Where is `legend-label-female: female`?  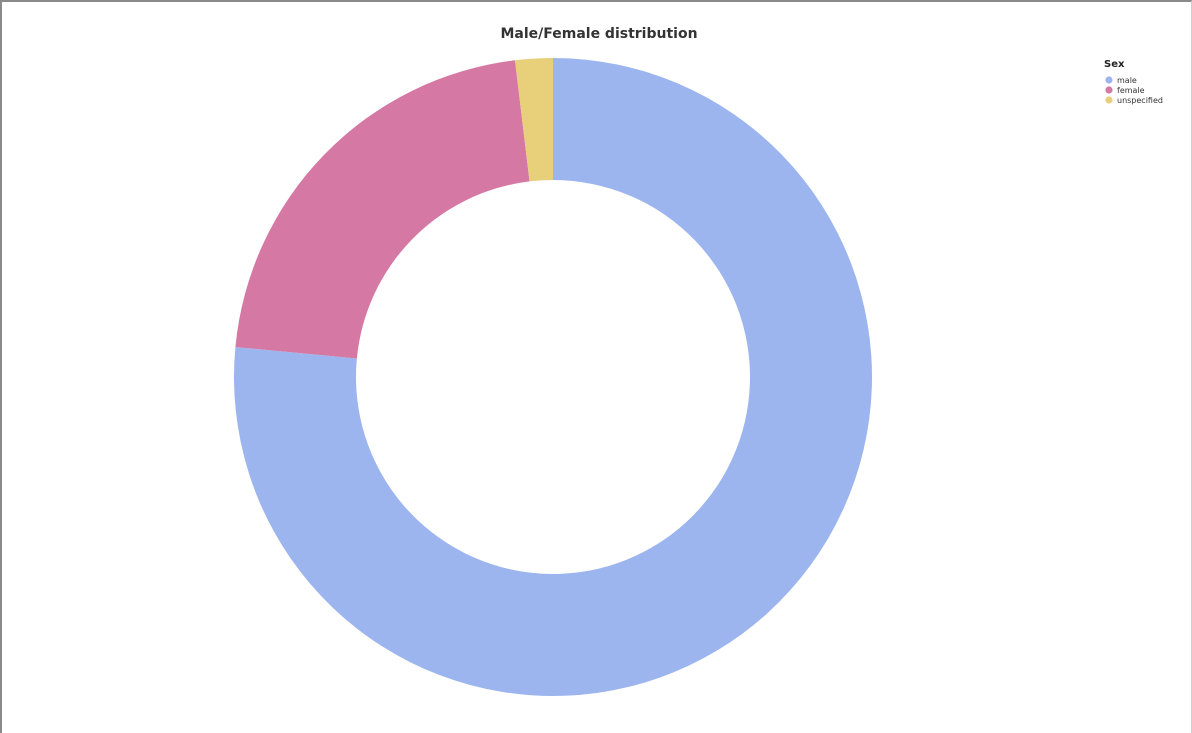 legend-label-female: female is located at coordinates (1131, 90).